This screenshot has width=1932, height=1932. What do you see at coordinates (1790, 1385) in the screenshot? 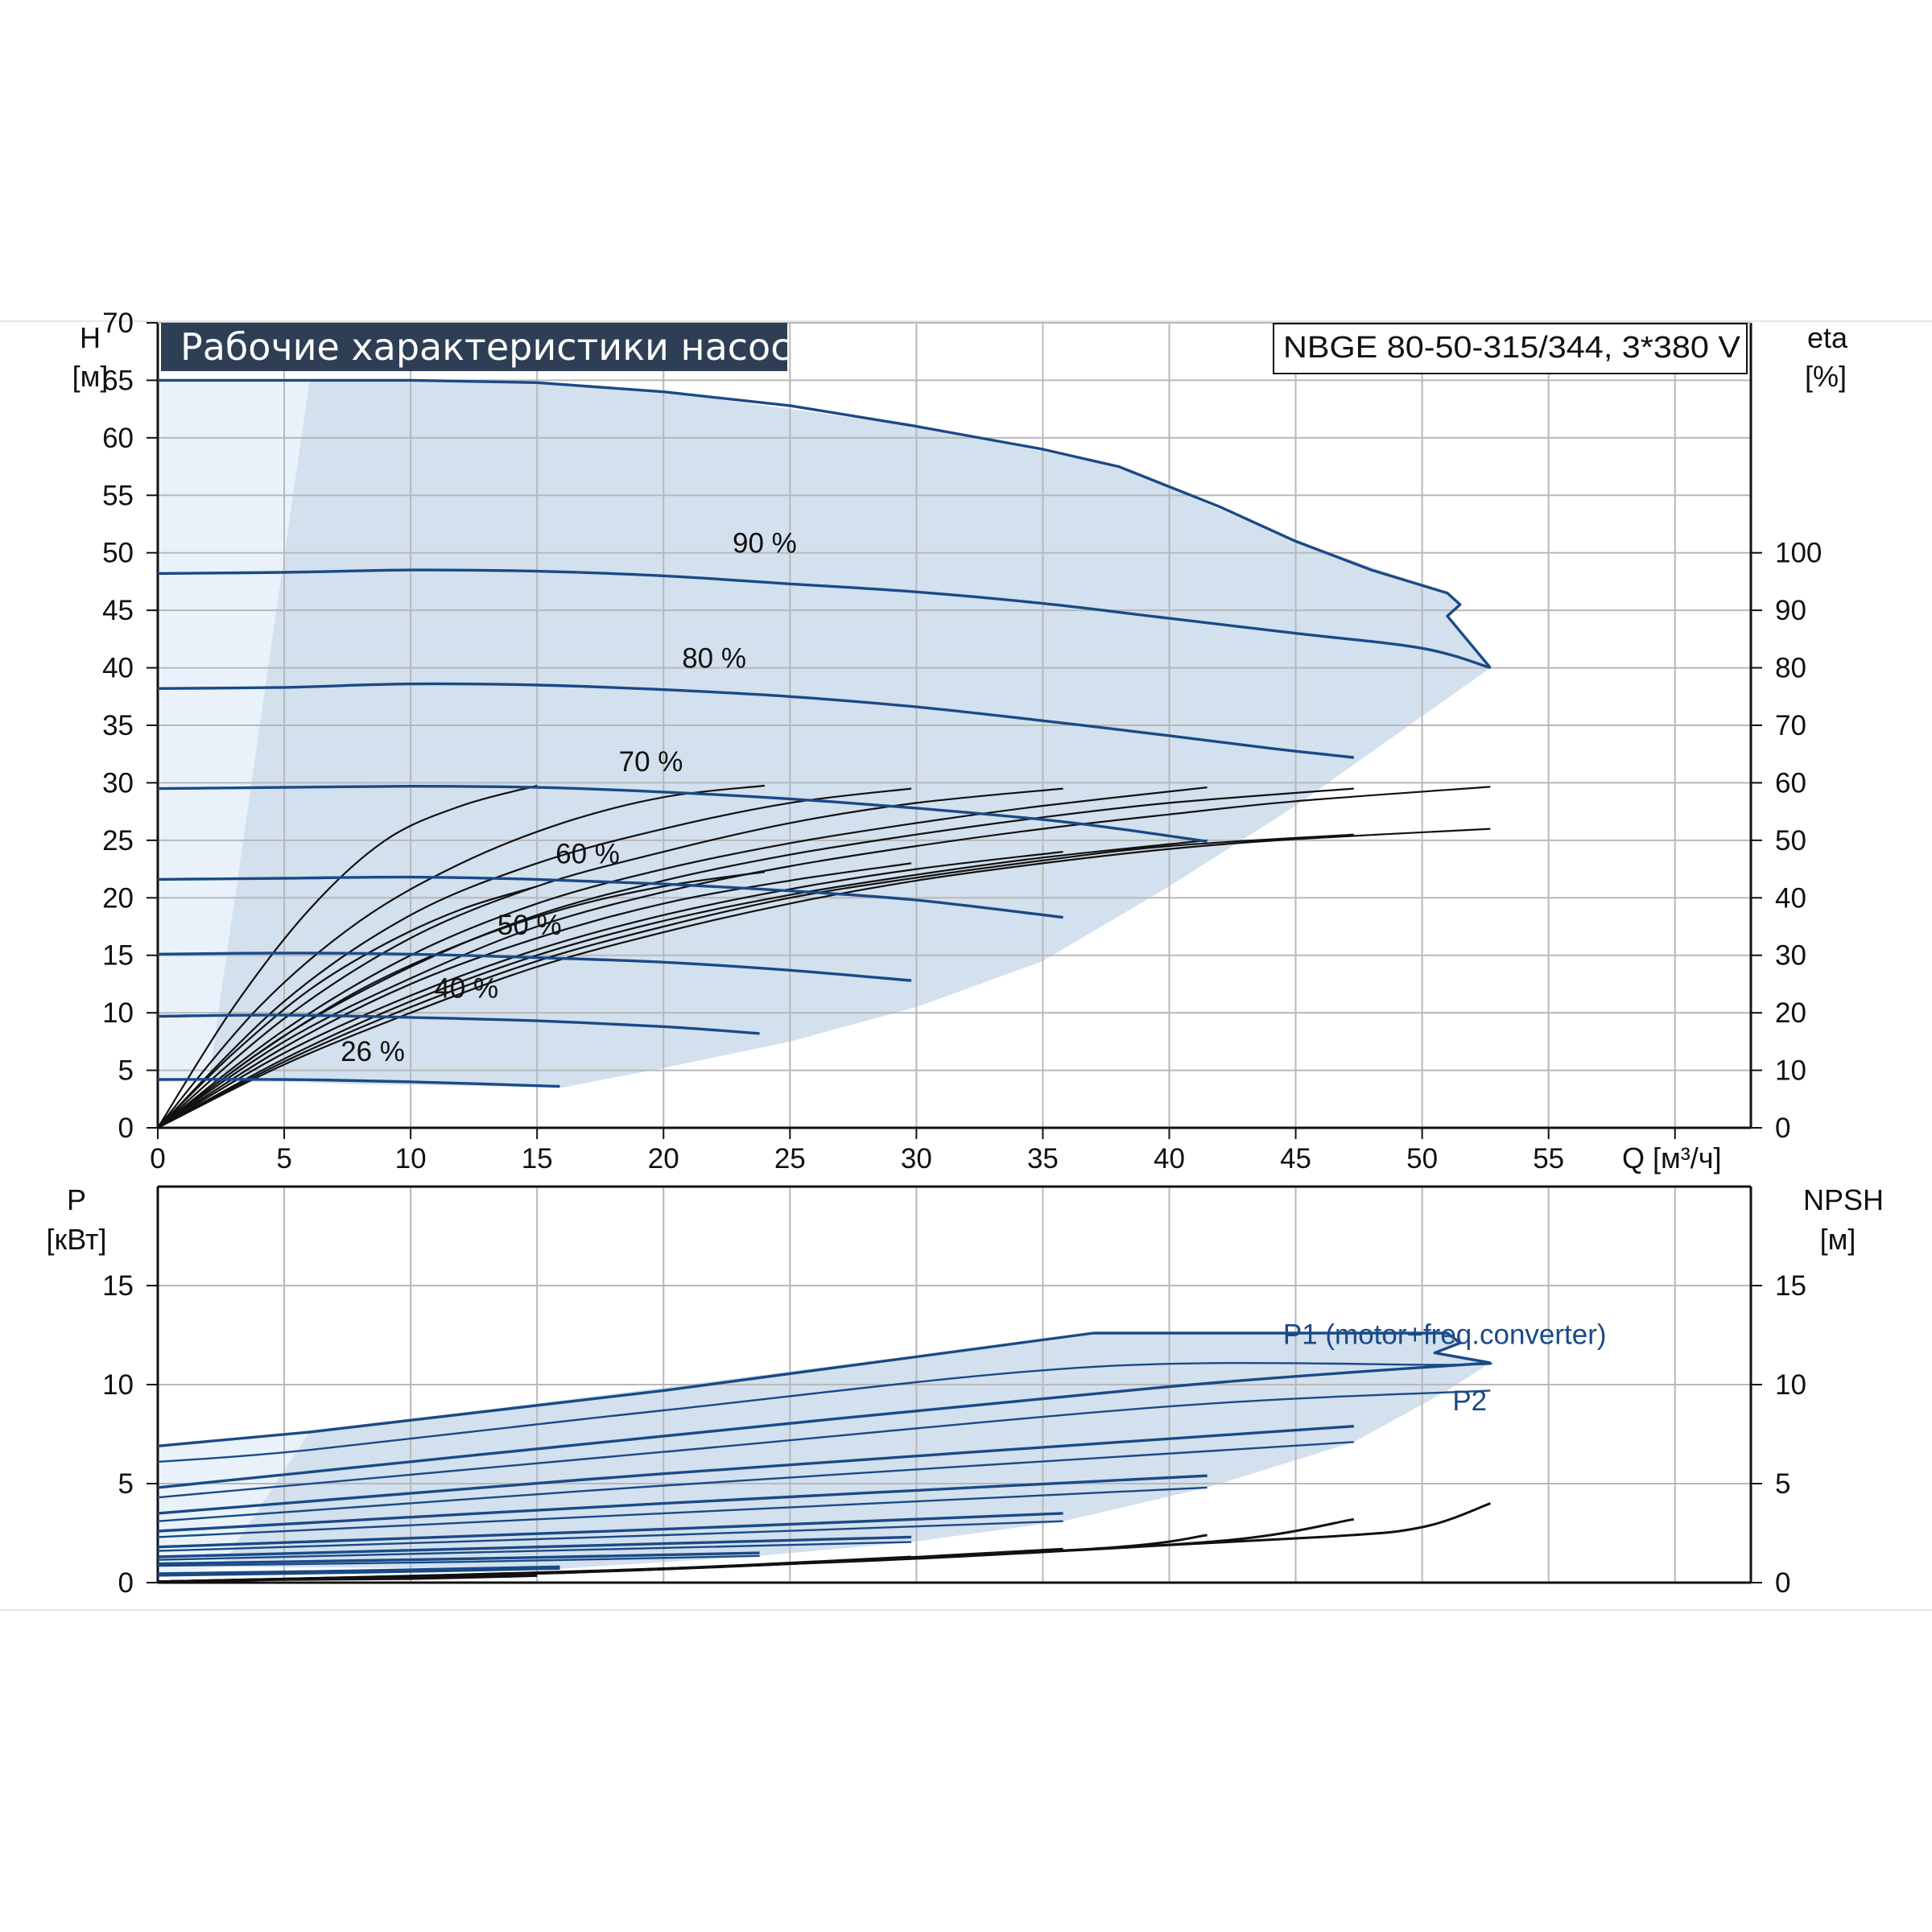
I see `npsh-tick-label: 10` at bounding box center [1790, 1385].